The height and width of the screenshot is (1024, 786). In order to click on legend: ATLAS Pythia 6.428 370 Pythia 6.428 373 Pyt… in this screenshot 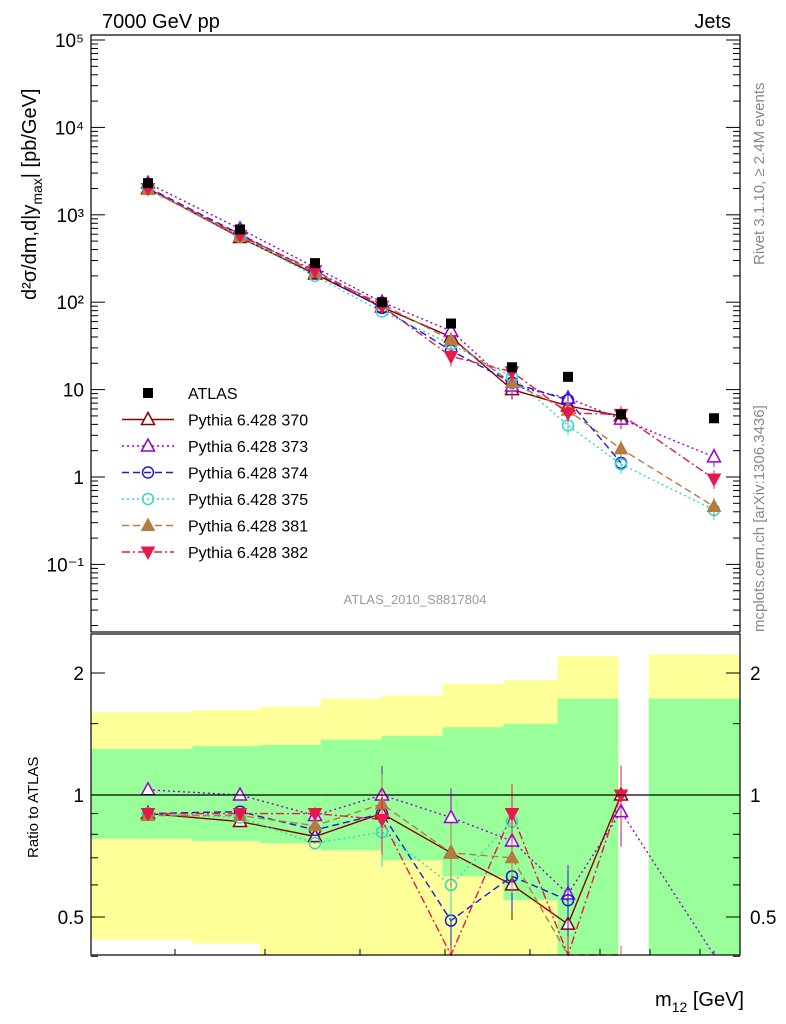, I will do `click(215, 474)`.